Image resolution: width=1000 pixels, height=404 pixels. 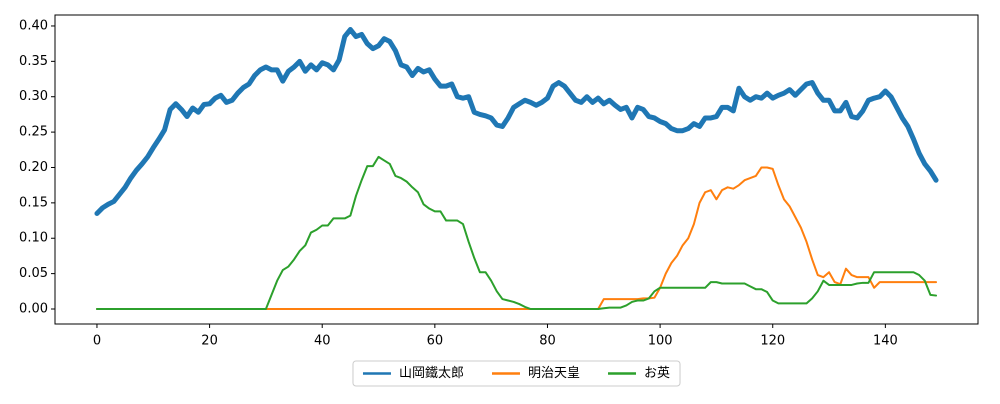 What do you see at coordinates (33, 96) in the screenshot?
I see `y-tick-label: 0.30` at bounding box center [33, 96].